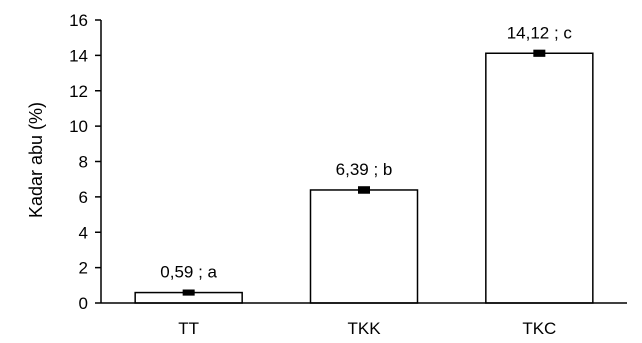  What do you see at coordinates (188, 272) in the screenshot?
I see `data-label-tt: 0,59 ; a` at bounding box center [188, 272].